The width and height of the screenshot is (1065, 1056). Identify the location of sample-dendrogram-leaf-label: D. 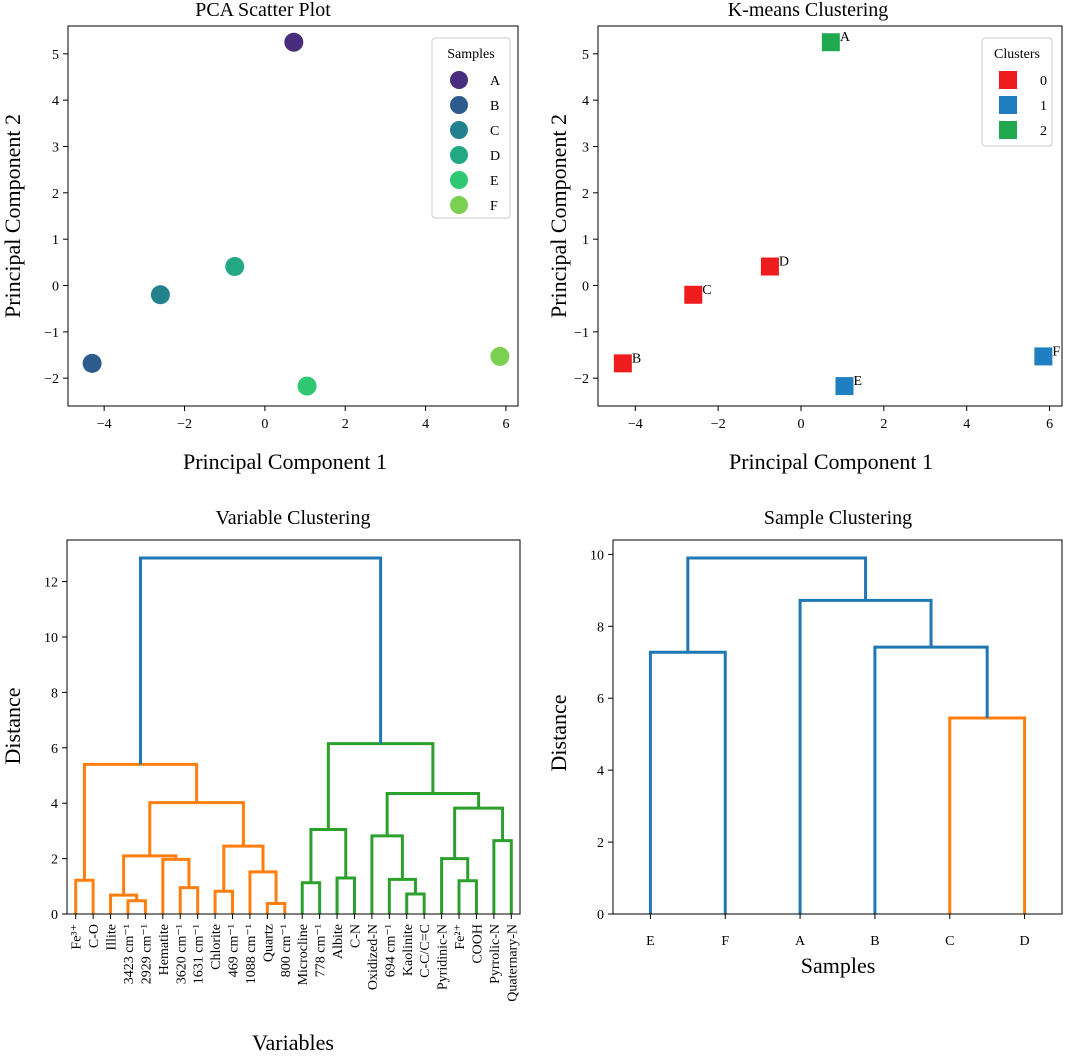
(1025, 941).